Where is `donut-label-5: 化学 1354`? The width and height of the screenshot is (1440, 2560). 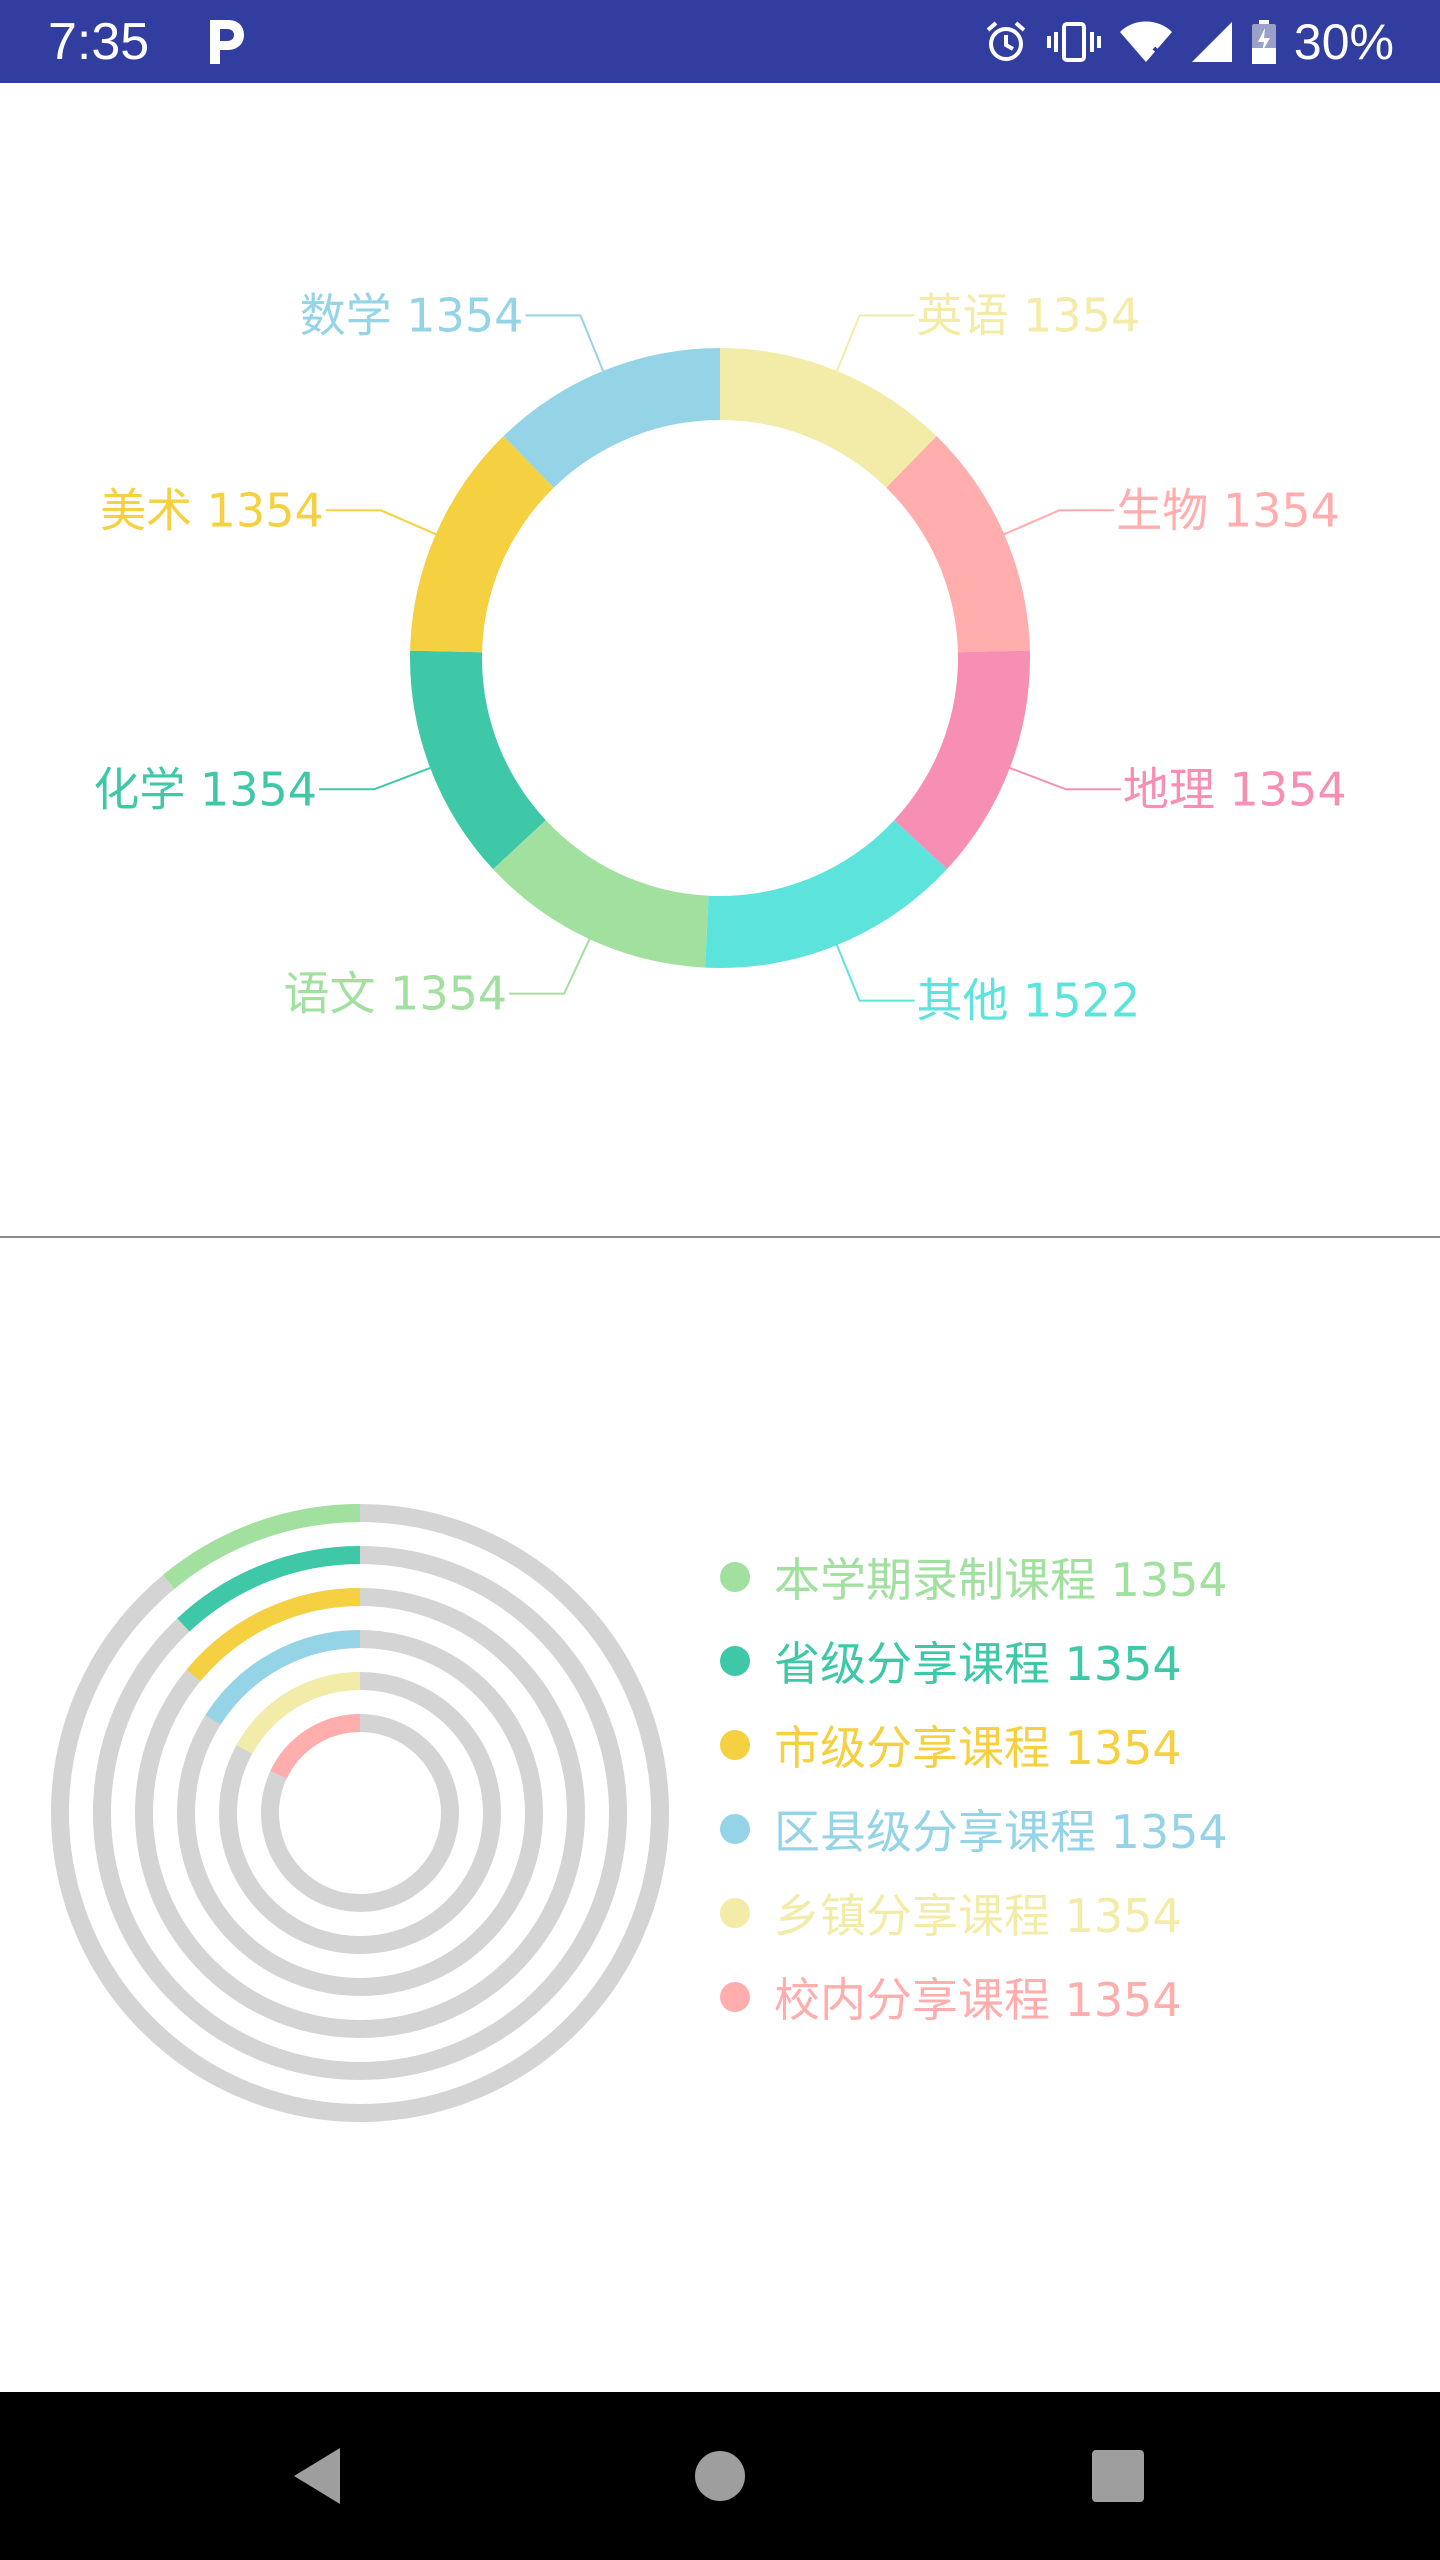 donut-label-5: 化学 1354 is located at coordinates (205, 789).